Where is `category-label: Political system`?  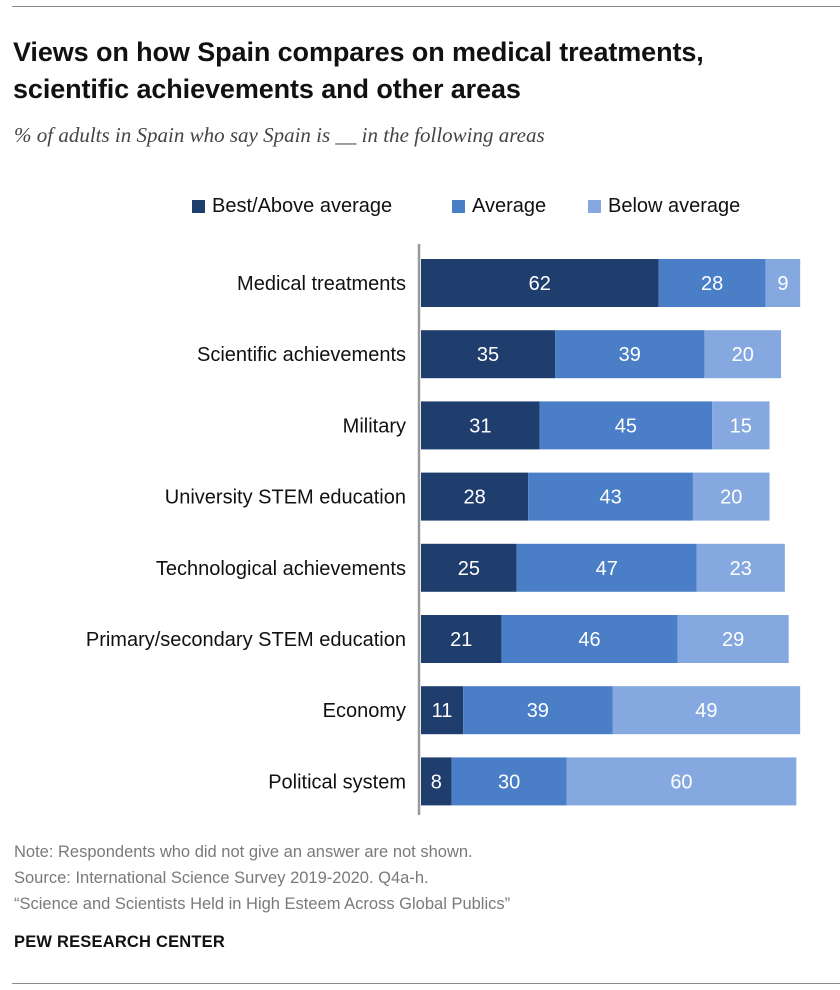
category-label: Political system is located at coordinates (337, 782).